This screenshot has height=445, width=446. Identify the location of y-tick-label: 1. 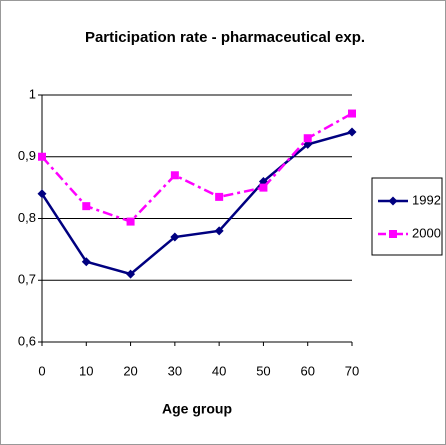
(32, 93).